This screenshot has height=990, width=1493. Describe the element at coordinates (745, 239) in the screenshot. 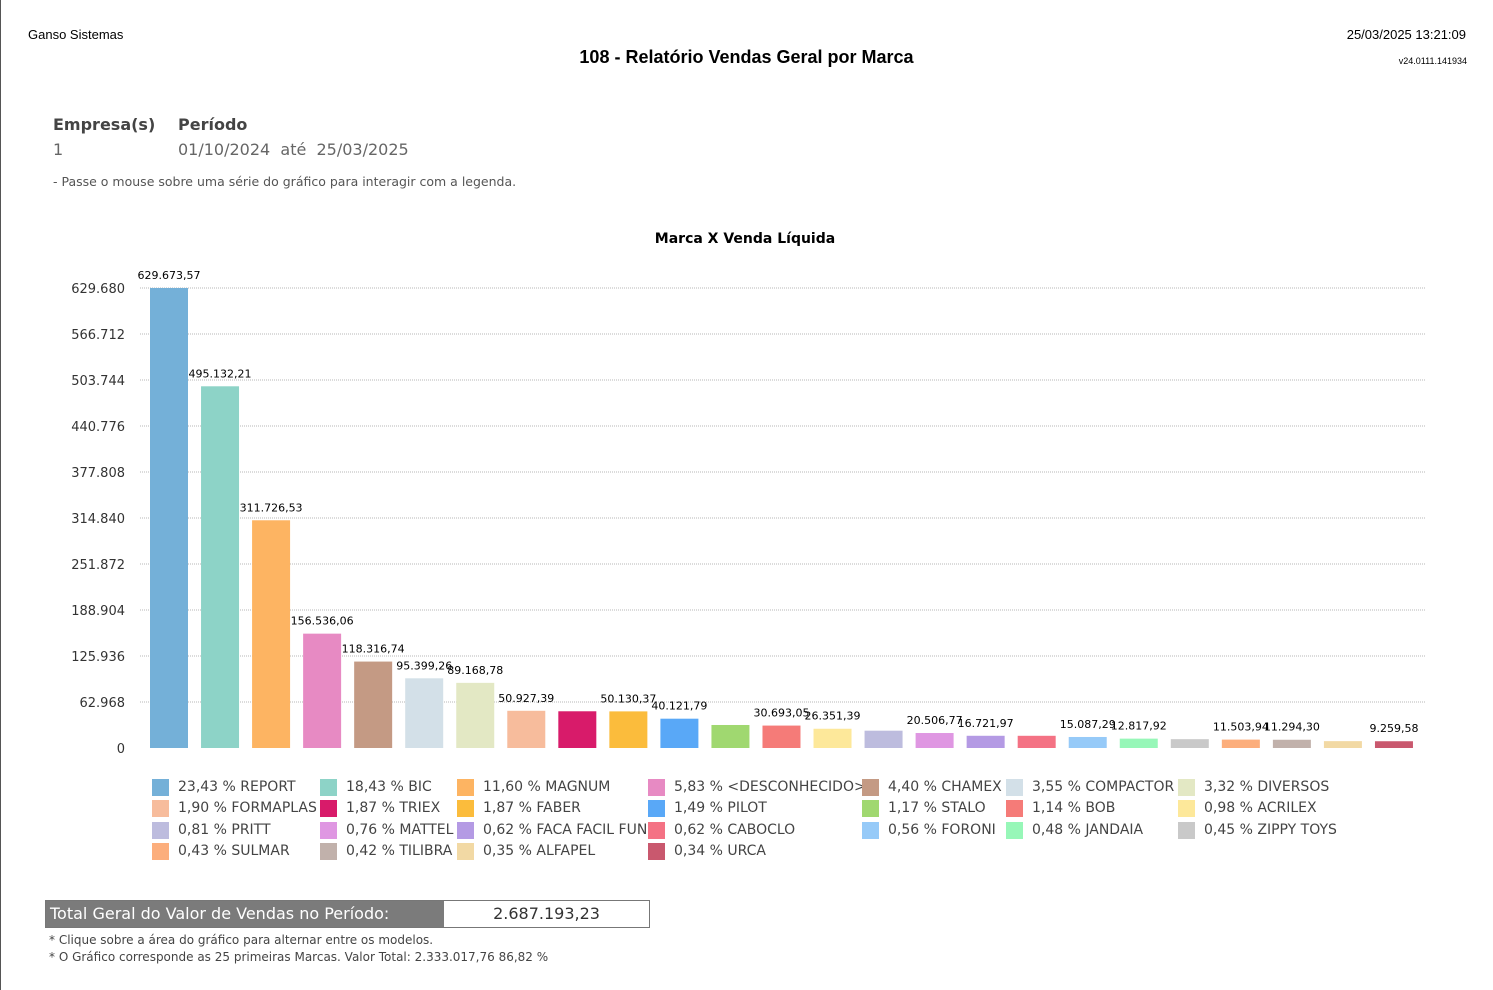

I see `chart-title: Marca X Venda Líquida` at that location.